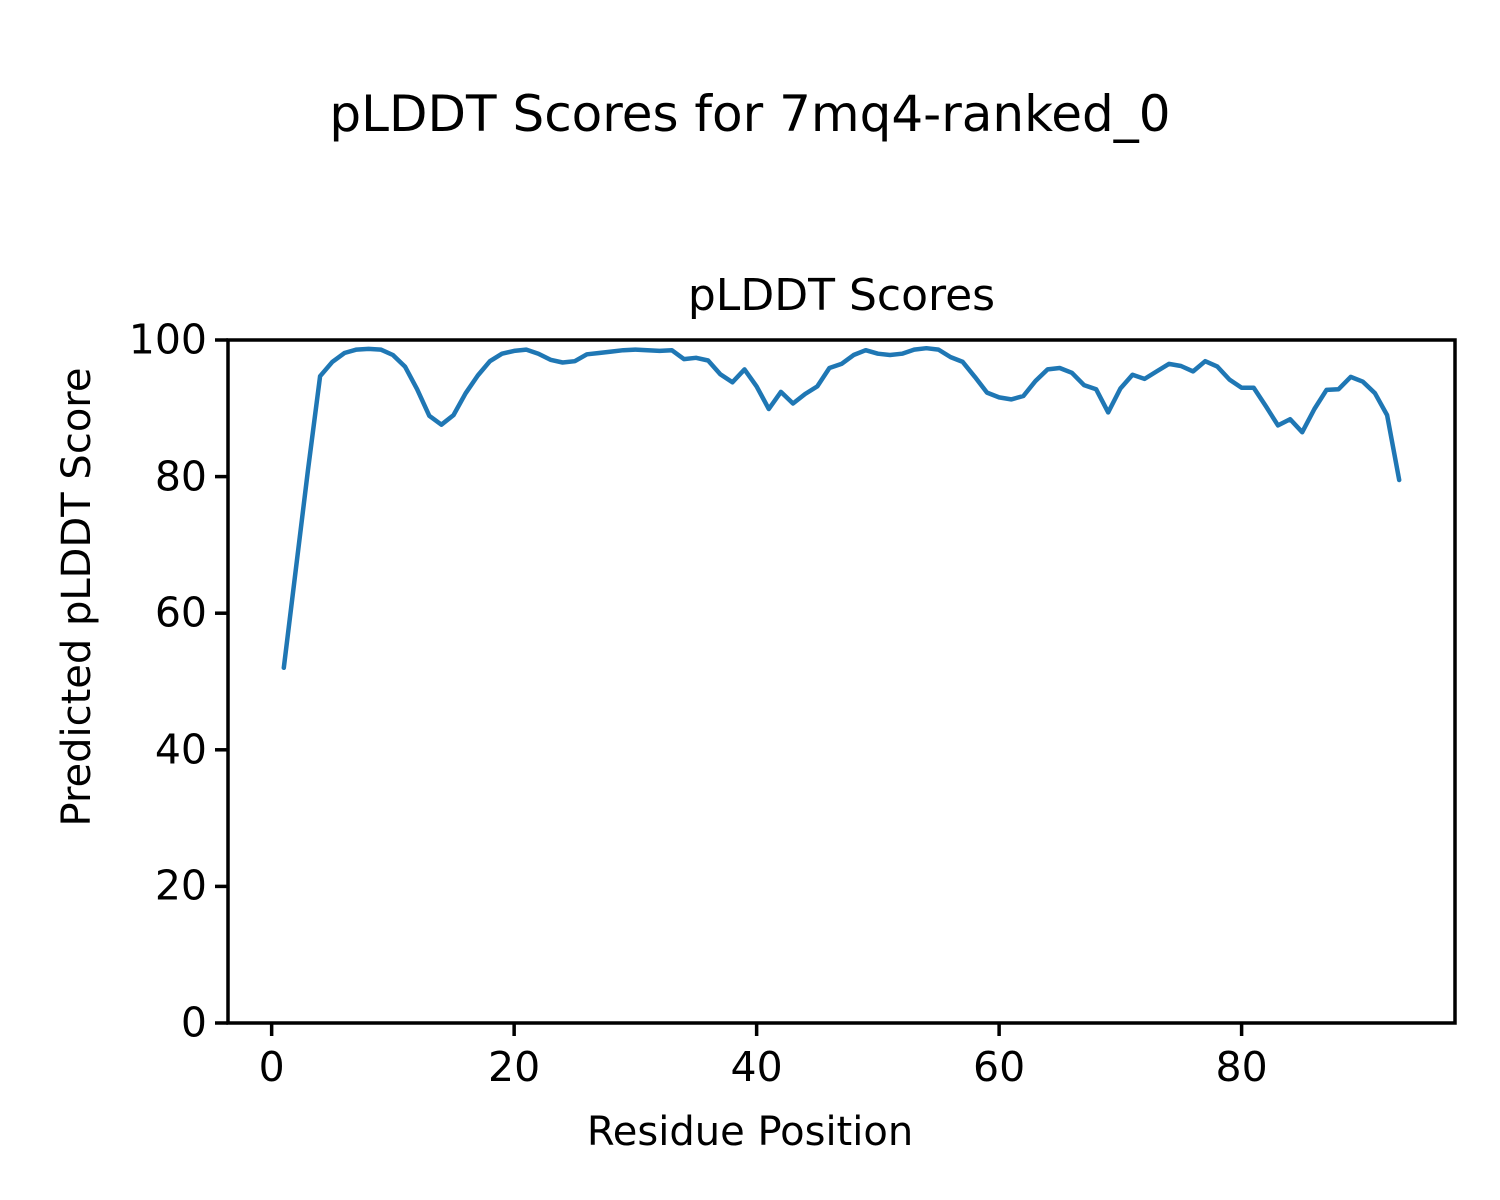 This screenshot has width=1500, height=1200. I want to click on axes-title: pLDDT Scores, so click(841, 295).